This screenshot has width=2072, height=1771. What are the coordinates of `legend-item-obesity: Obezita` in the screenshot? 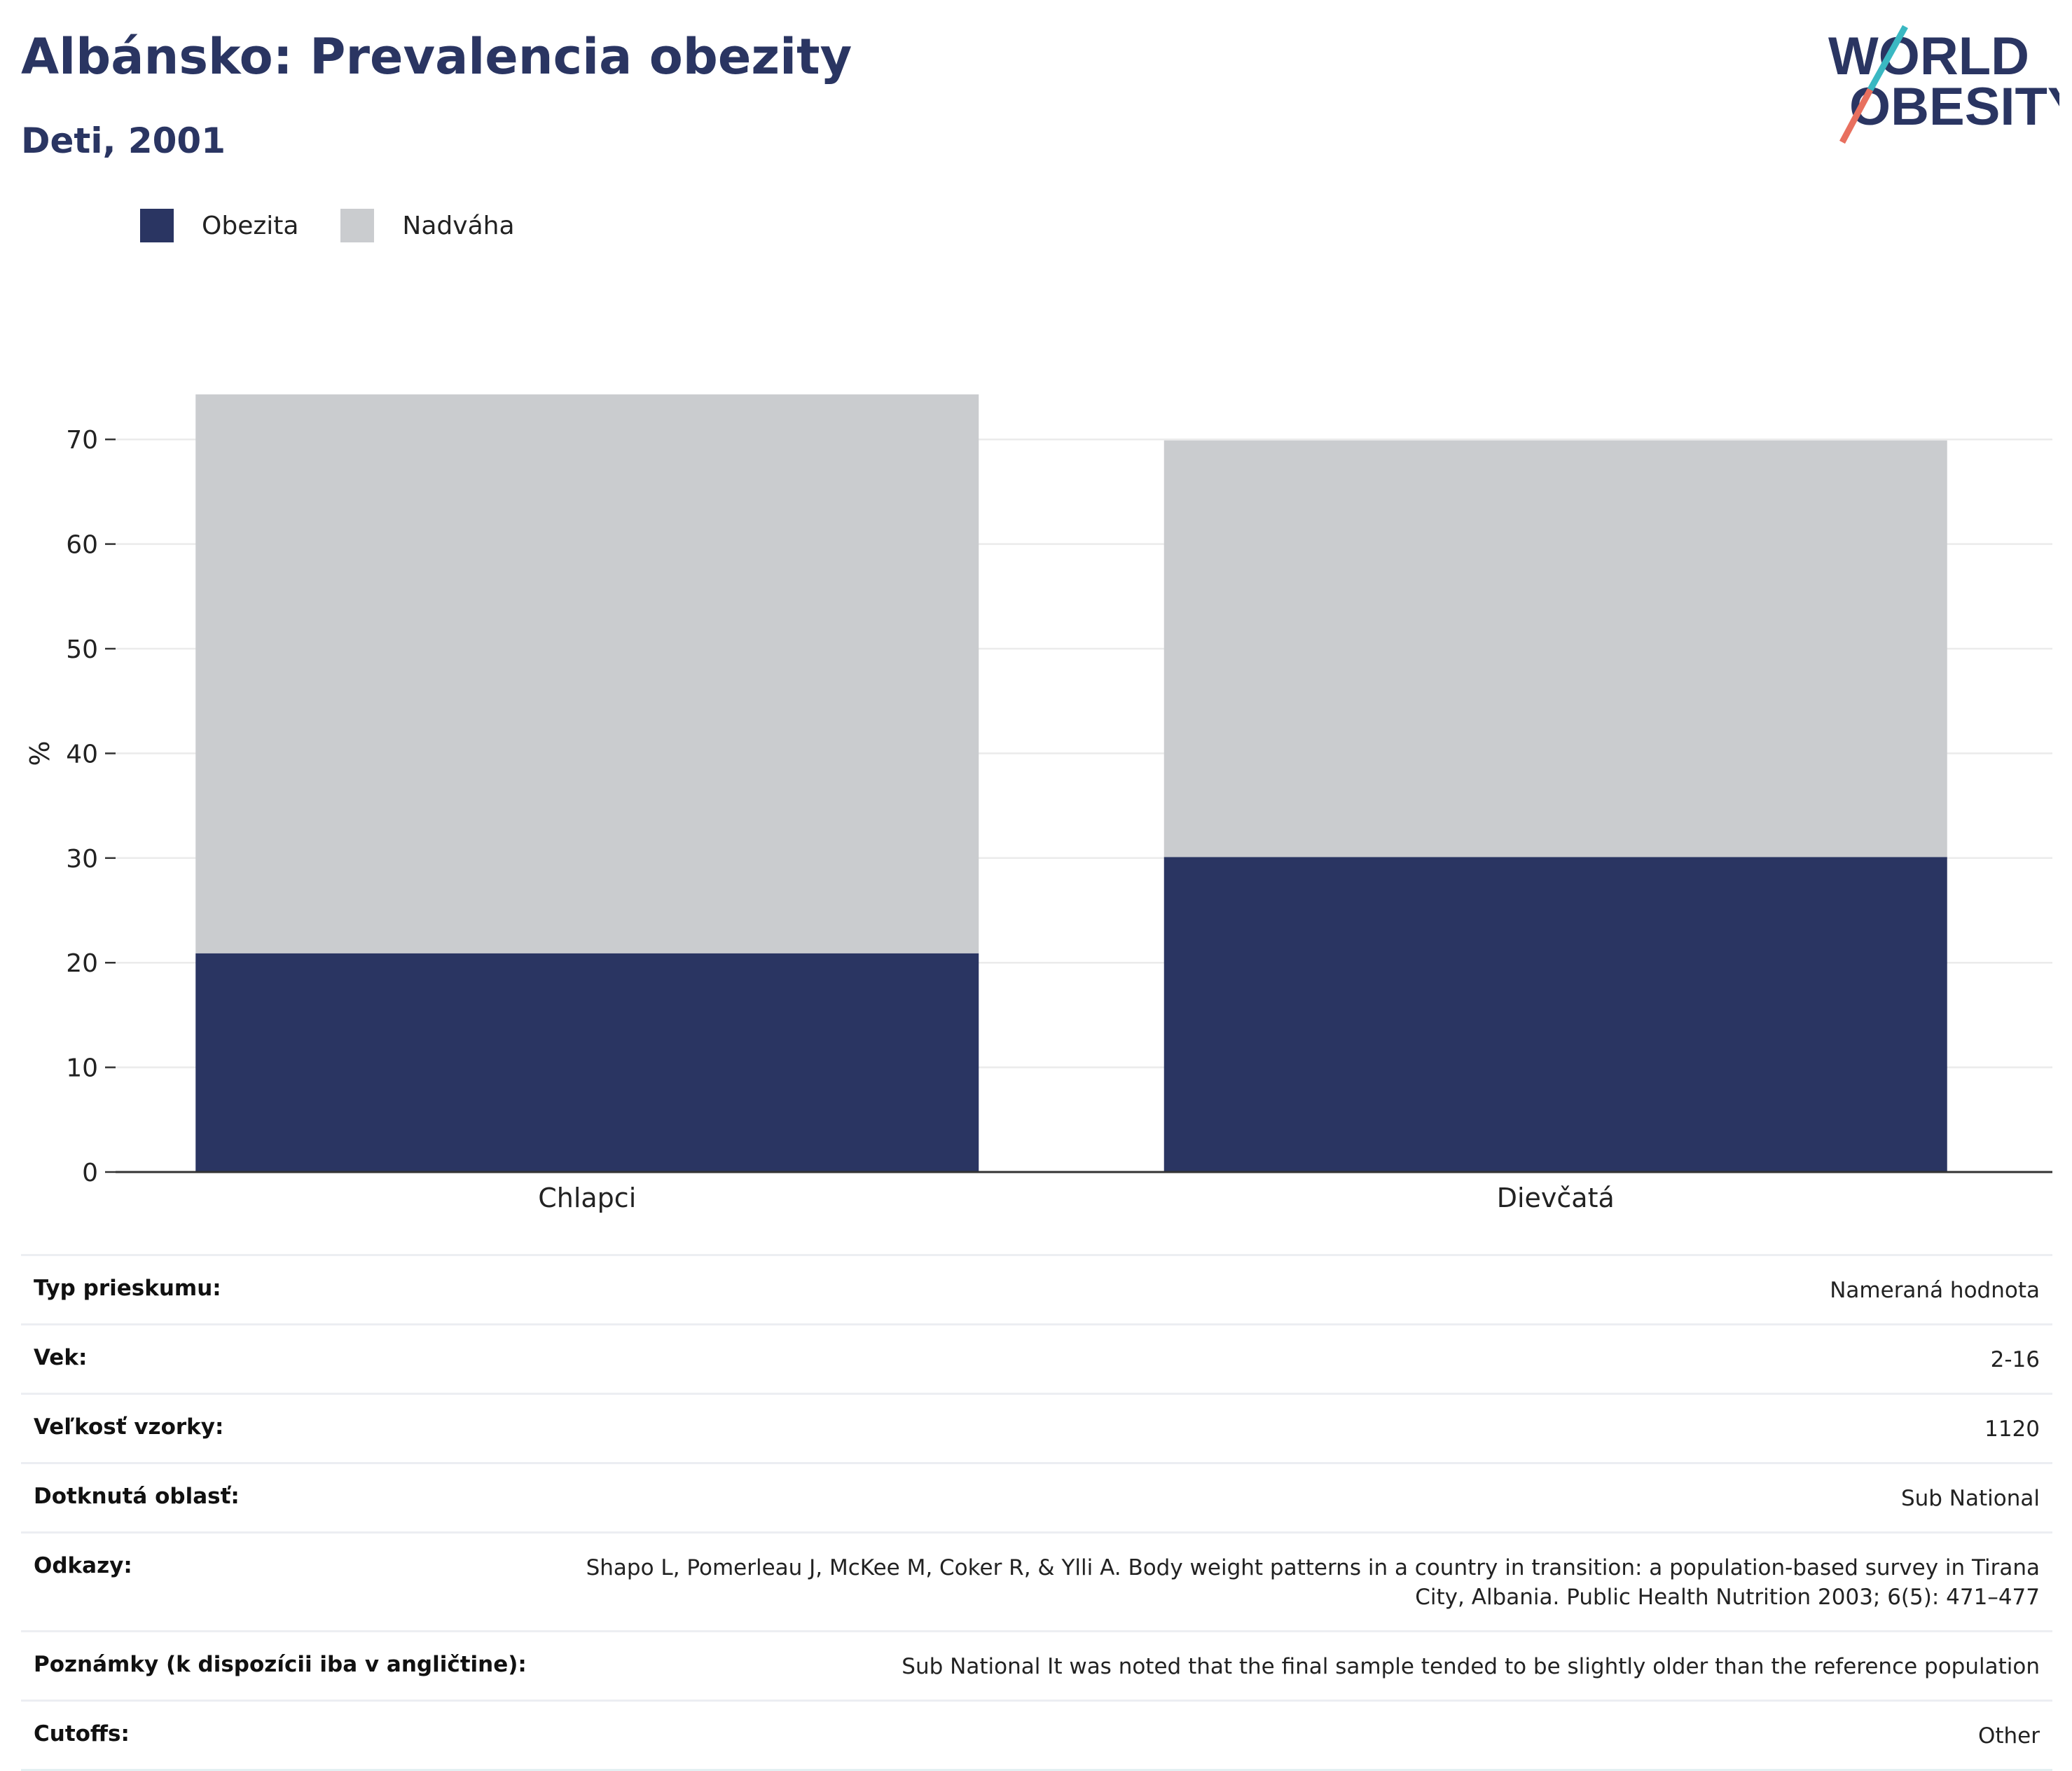 It's located at (219, 225).